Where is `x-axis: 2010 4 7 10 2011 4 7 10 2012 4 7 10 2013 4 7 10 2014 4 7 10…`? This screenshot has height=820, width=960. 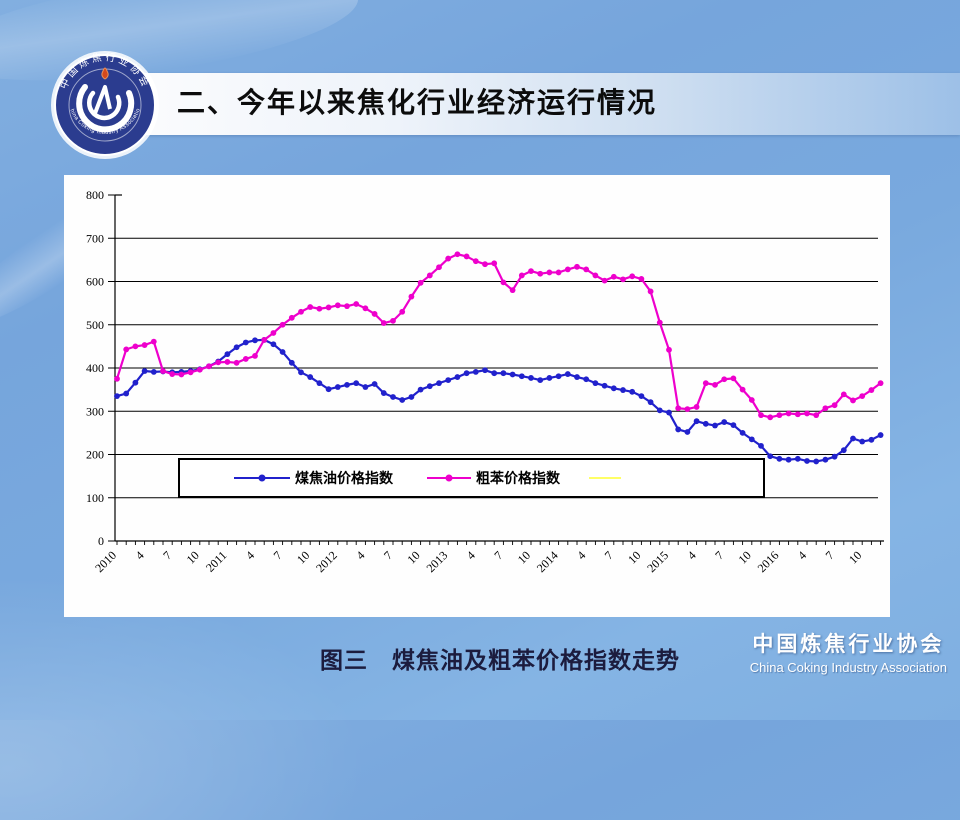 x-axis: 2010 4 7 10 2011 4 7 10 2012 4 7 10 2013 4 7 10 2014 4 7 10… is located at coordinates (488, 557).